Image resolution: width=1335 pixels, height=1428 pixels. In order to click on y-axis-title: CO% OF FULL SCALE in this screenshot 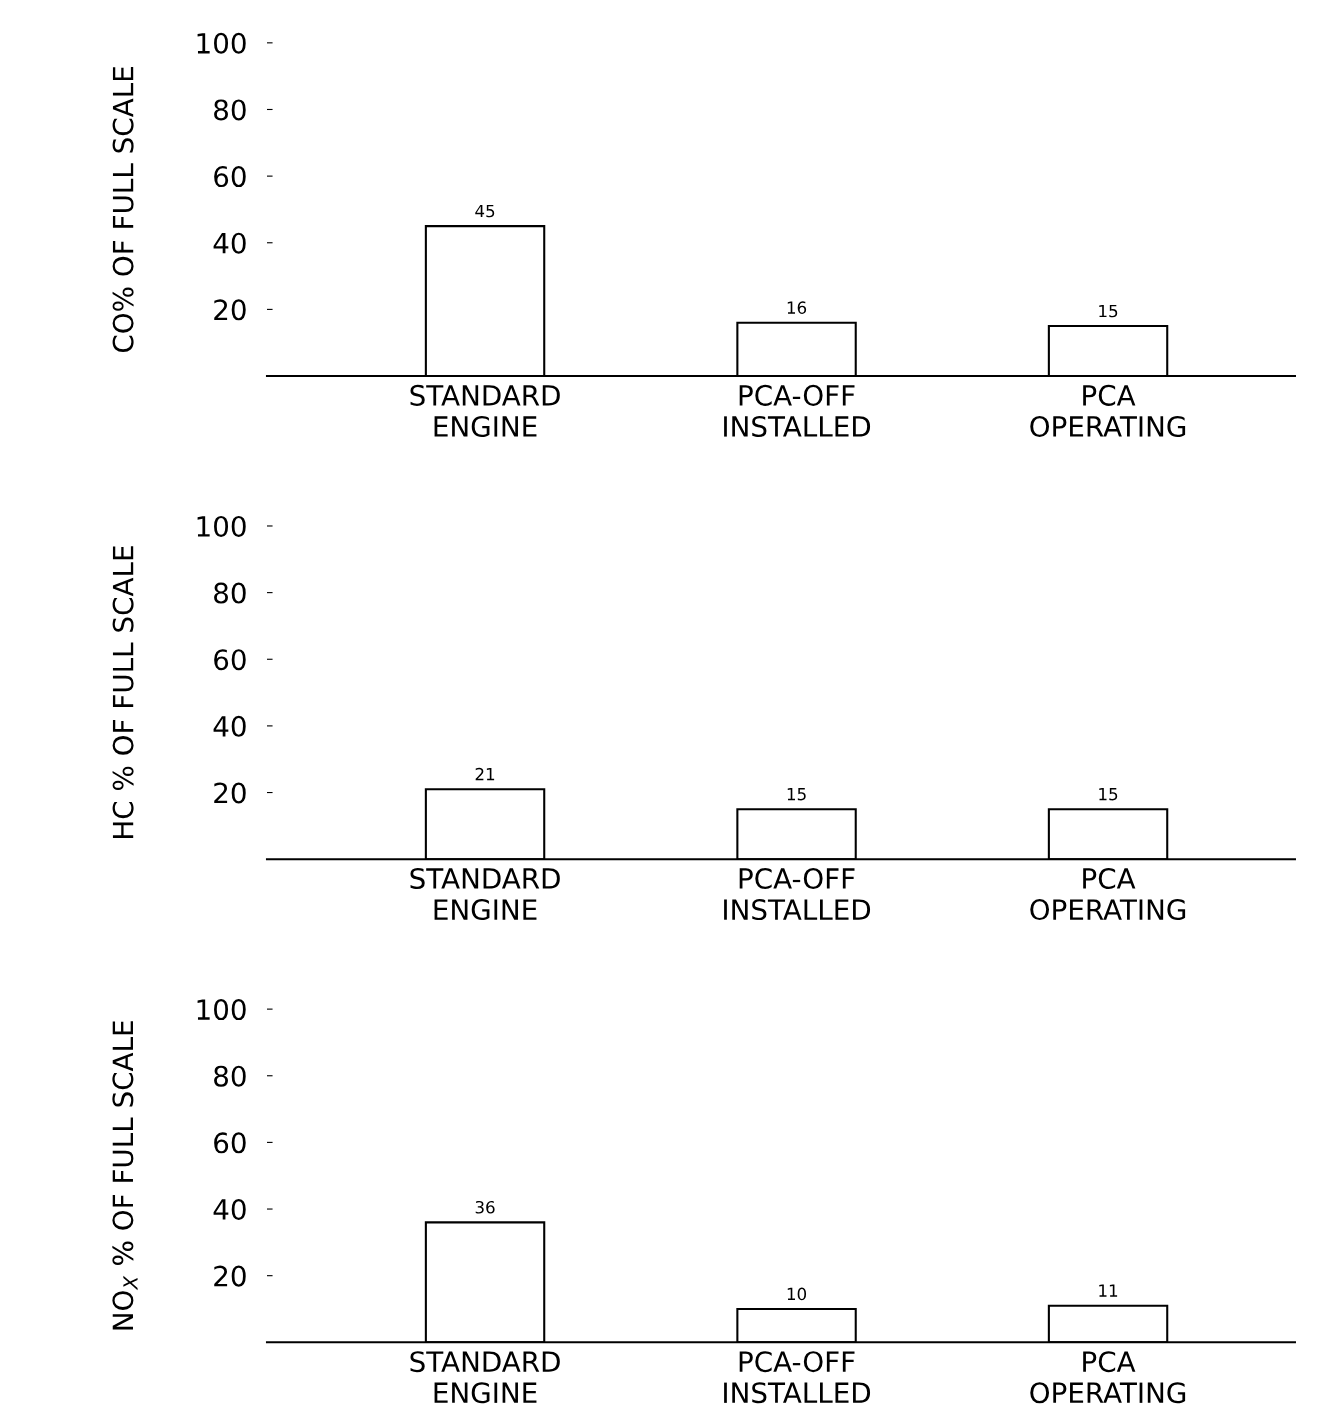, I will do `click(123, 210)`.